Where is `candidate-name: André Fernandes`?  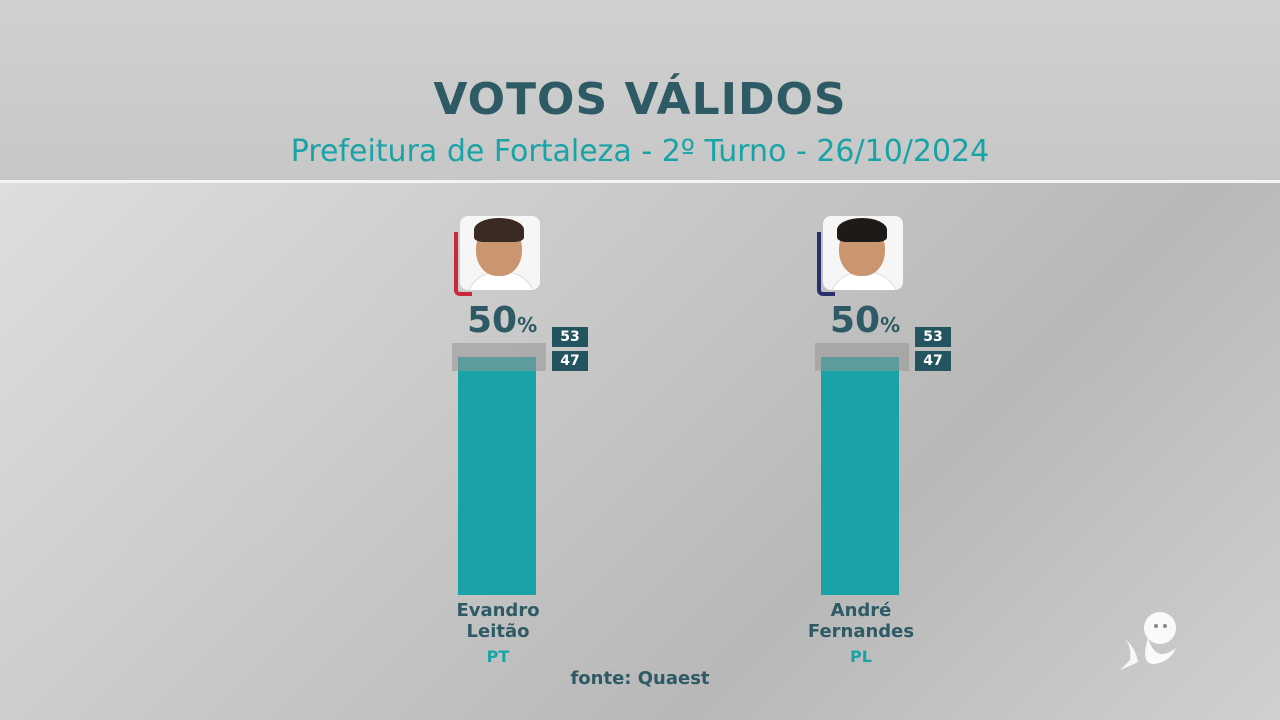
candidate-name: André Fernandes is located at coordinates (861, 621).